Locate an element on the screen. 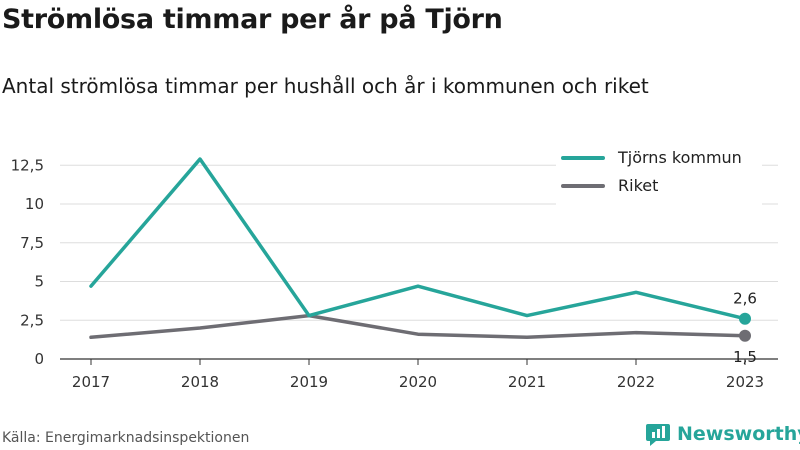 The image size is (800, 450). series-end-label: 2,6 is located at coordinates (745, 299).